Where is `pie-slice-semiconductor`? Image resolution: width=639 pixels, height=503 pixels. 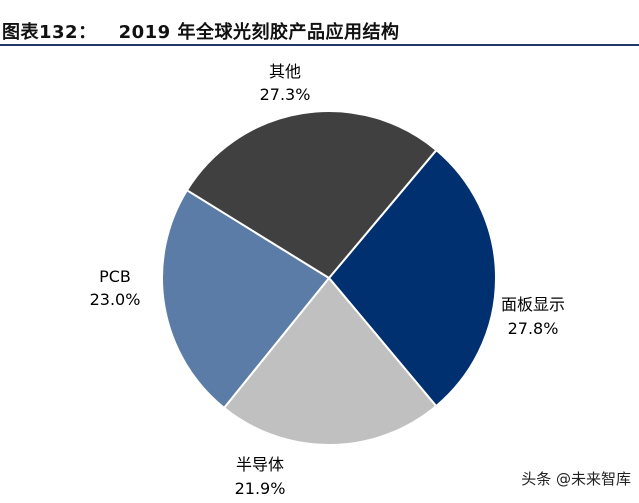
pie-slice-semiconductor is located at coordinates (330, 361).